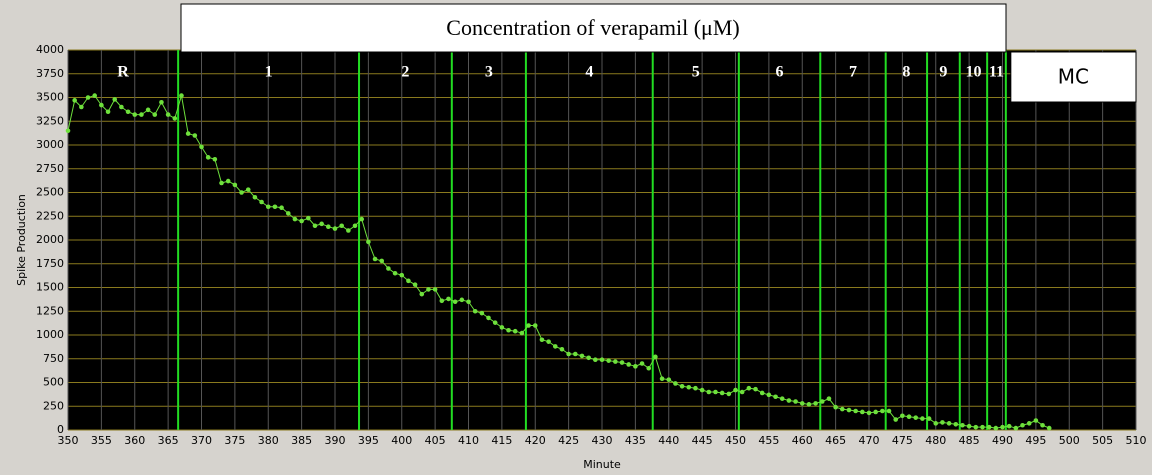  I want to click on y-tick-label: 2750, so click(50, 168).